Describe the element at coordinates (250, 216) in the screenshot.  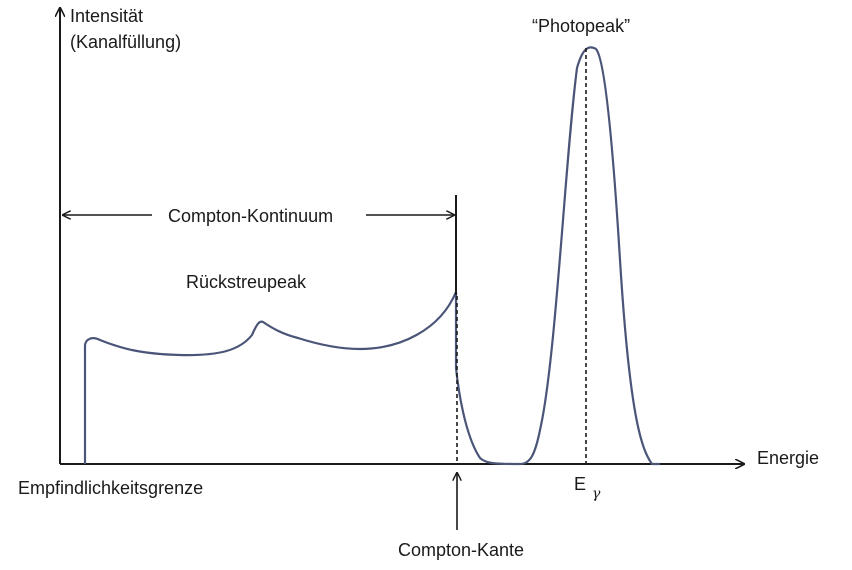
I see `compton-continuum-label: Compton-Kontinuum` at that location.